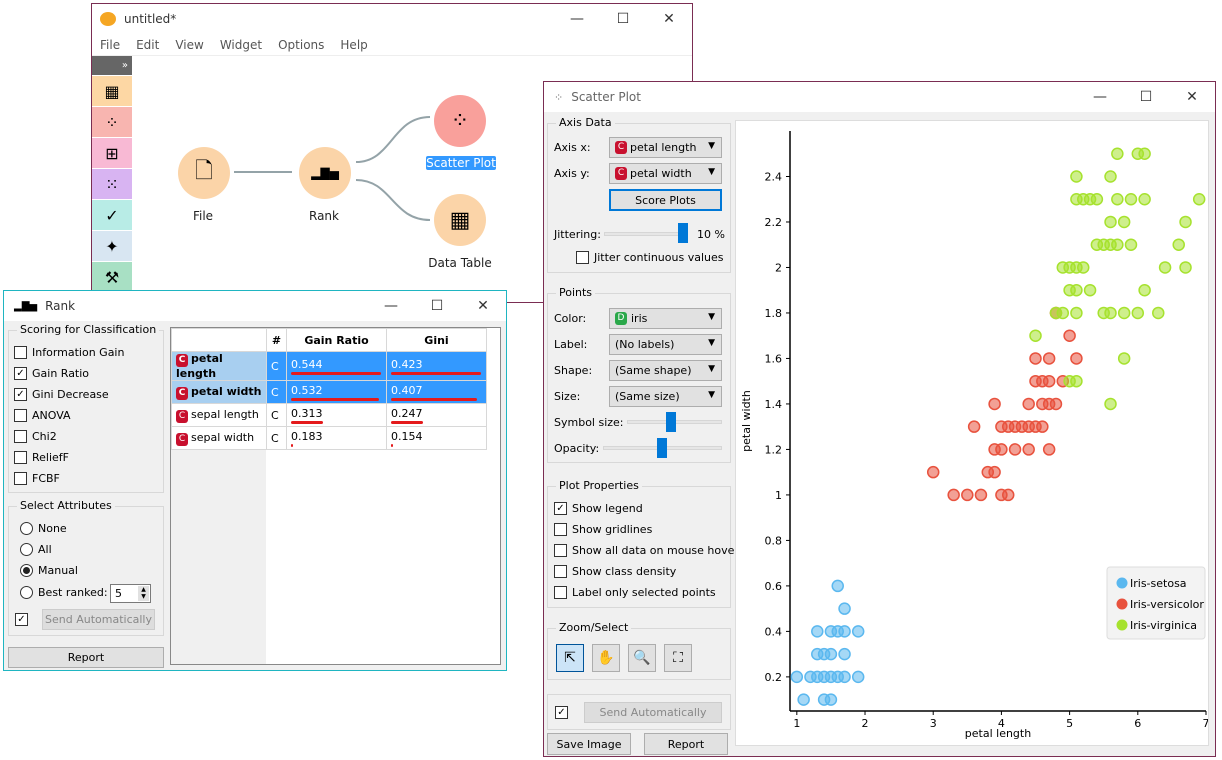 Image resolution: width=1222 pixels, height=760 pixels. What do you see at coordinates (112, 184) in the screenshot?
I see `linear-projection-icon: ⁙` at bounding box center [112, 184].